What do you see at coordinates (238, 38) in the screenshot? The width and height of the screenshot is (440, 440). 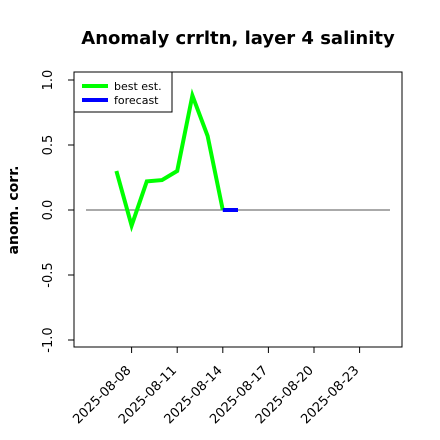 I see `chart-title: Anomaly crrltn, layer 4 salinity` at bounding box center [238, 38].